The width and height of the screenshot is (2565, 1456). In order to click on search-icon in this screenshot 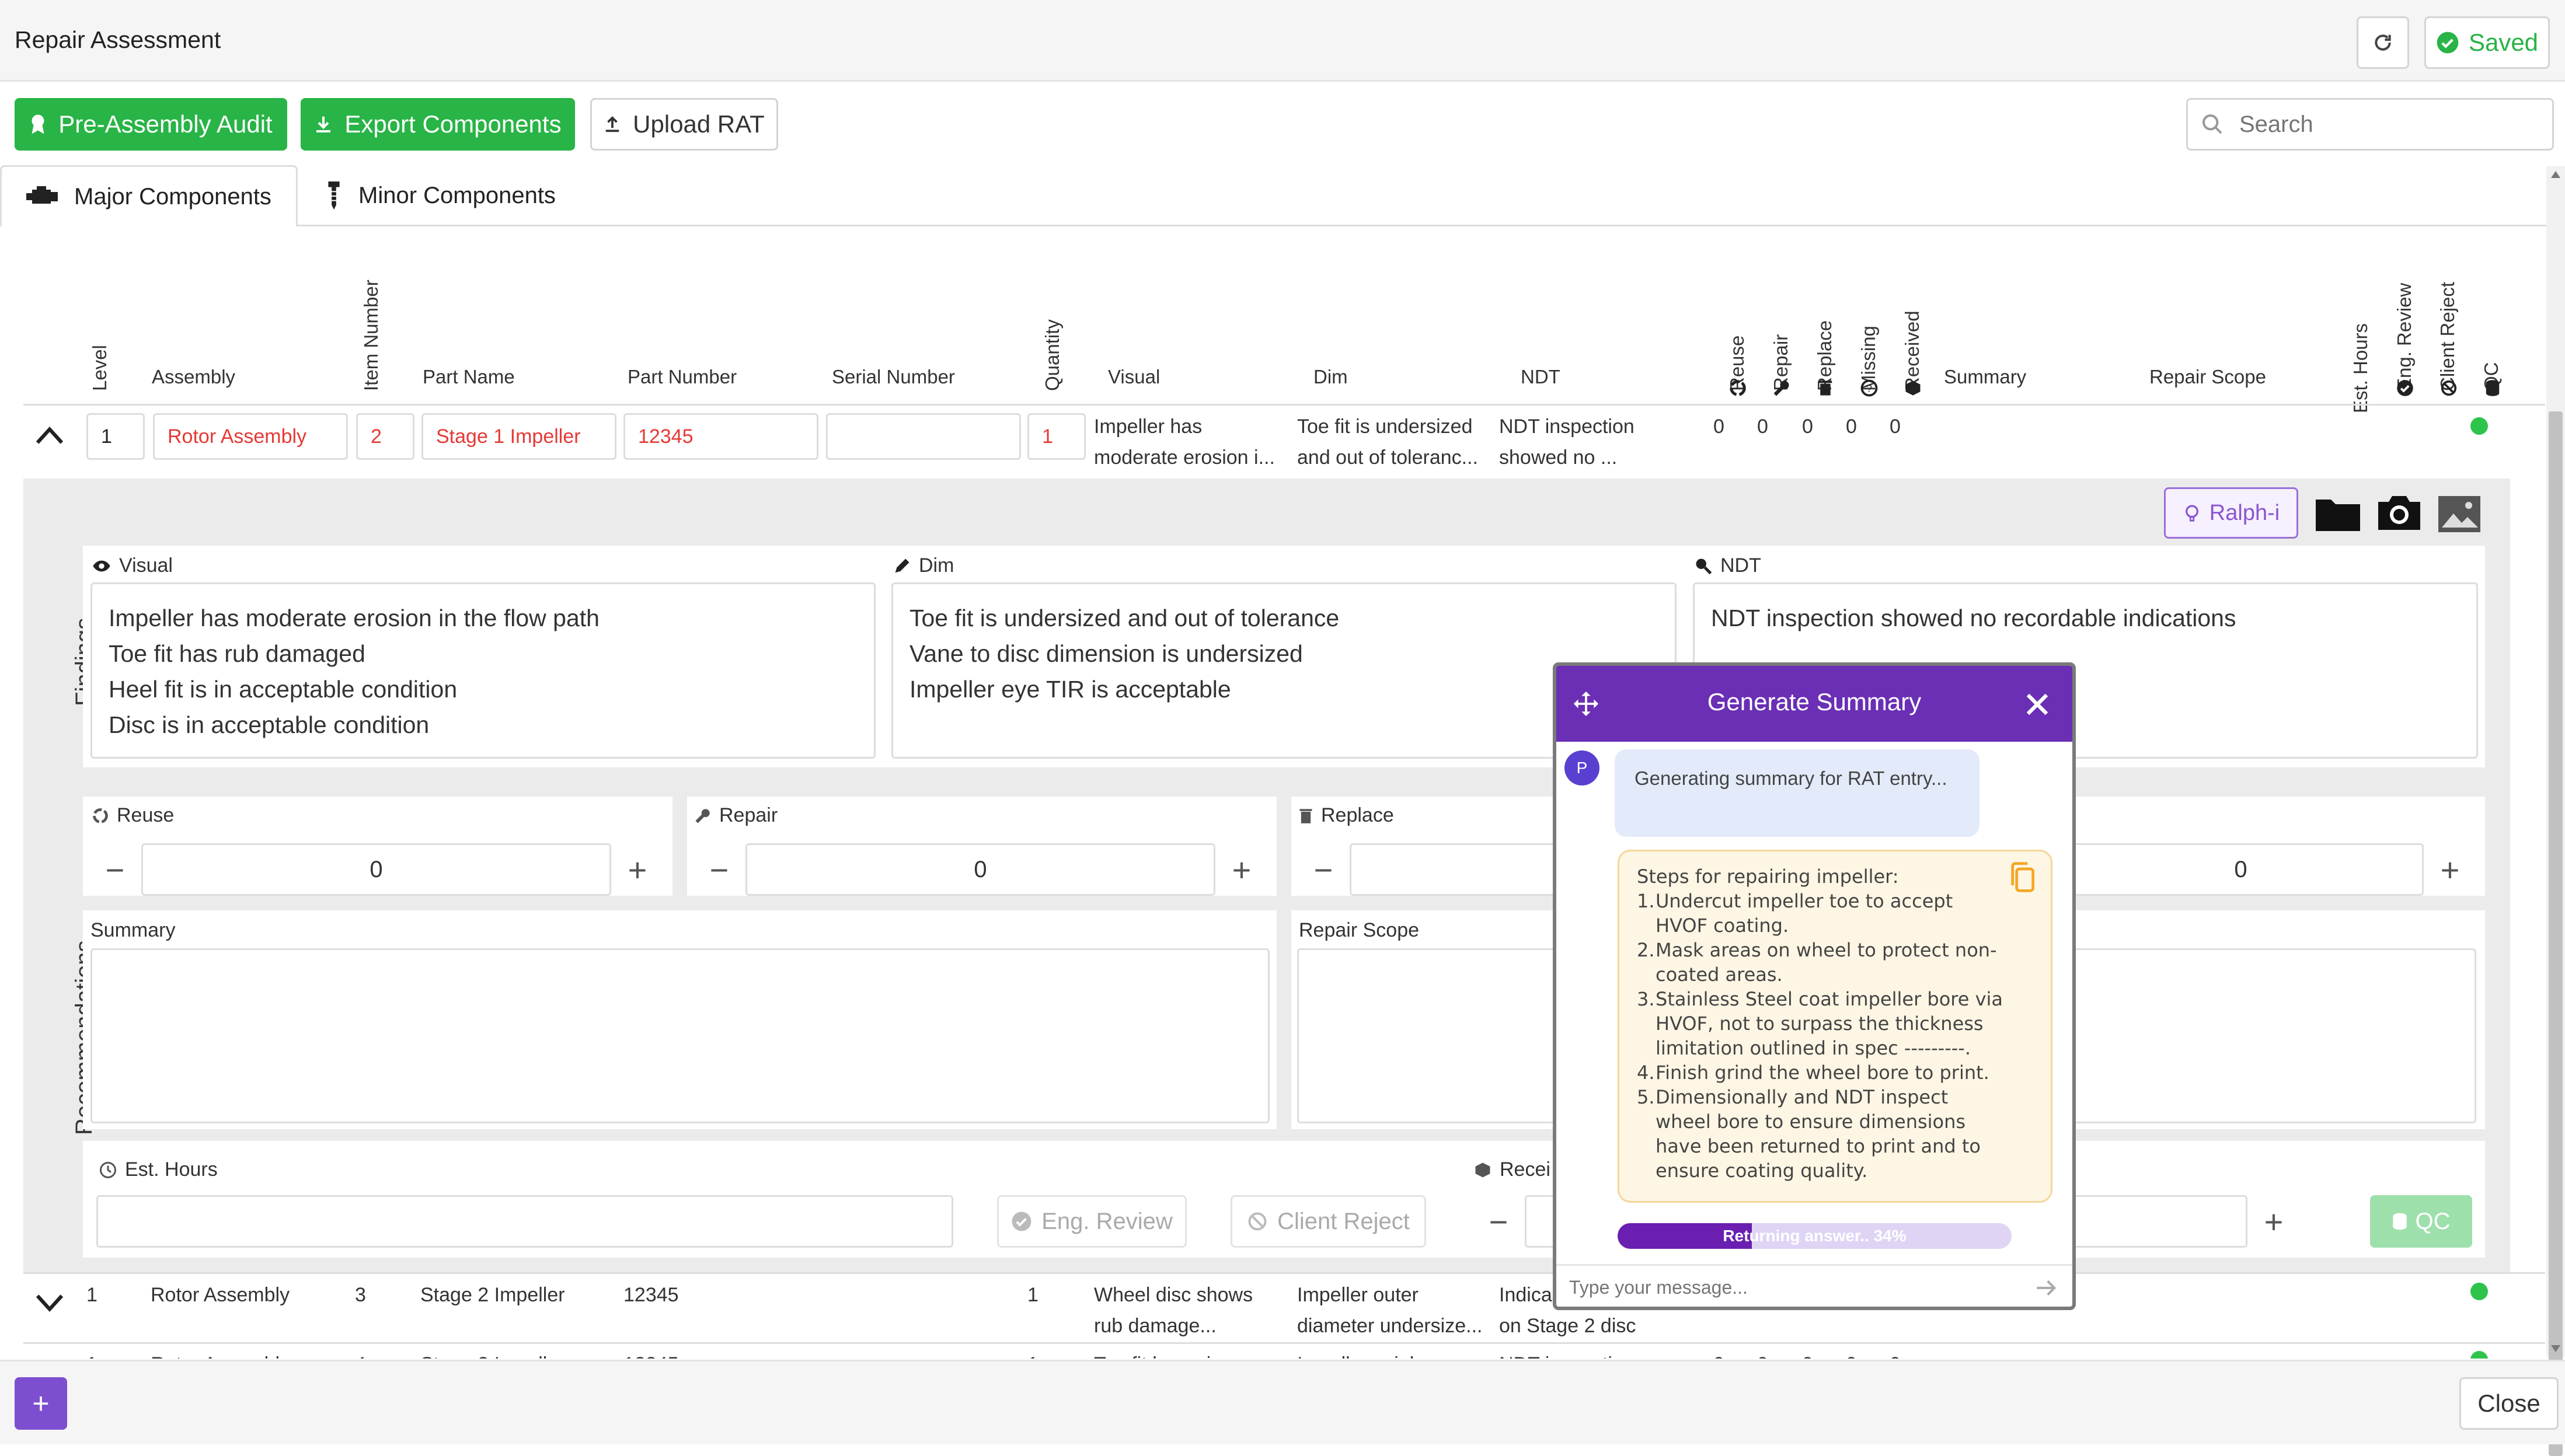, I will do `click(2212, 124)`.